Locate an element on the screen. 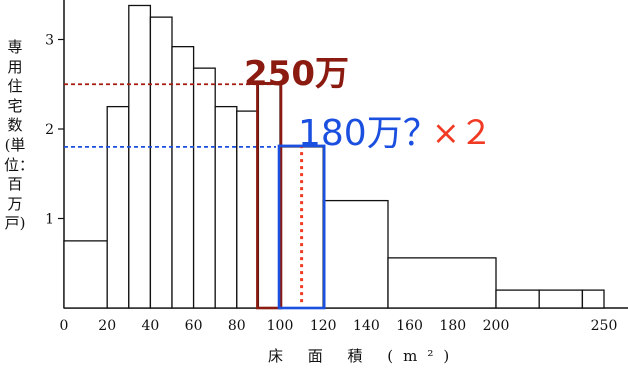 Image resolution: width=628 pixels, height=373 pixels. x-tick-label: 40 is located at coordinates (150, 326).